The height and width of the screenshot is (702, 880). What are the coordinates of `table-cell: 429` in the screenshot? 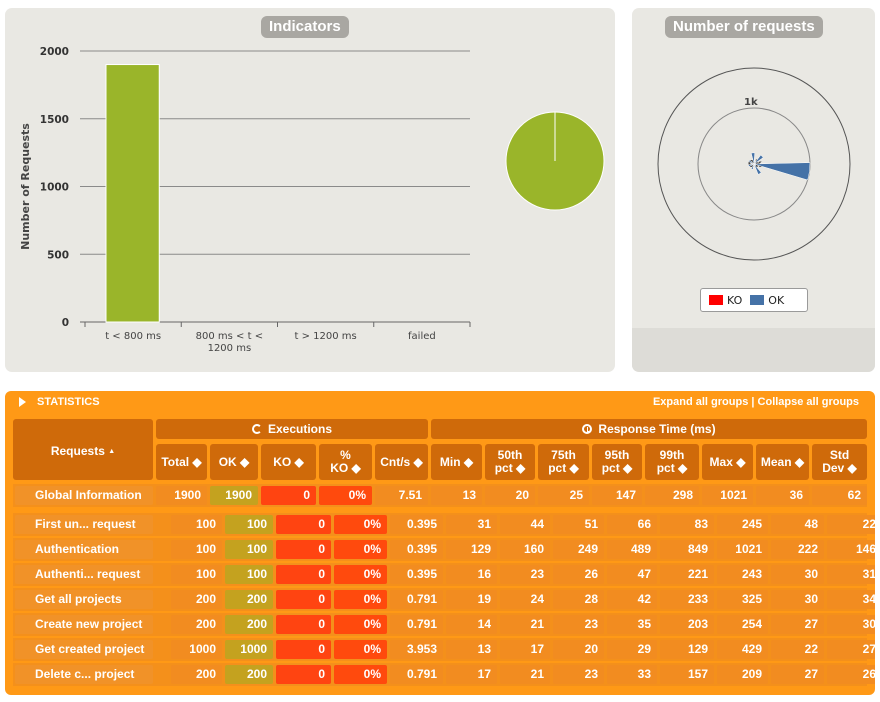 It's located at (742, 649).